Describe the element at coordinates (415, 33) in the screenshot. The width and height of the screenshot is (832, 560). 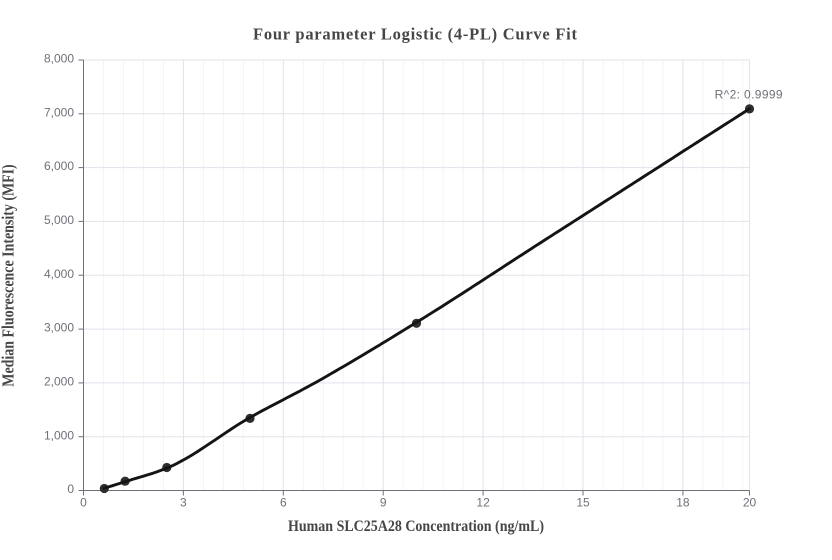
I see `svg-text:Four parameter Logistic (4-PL): Four parameter Logistic (4-PL) Curve Fit` at that location.